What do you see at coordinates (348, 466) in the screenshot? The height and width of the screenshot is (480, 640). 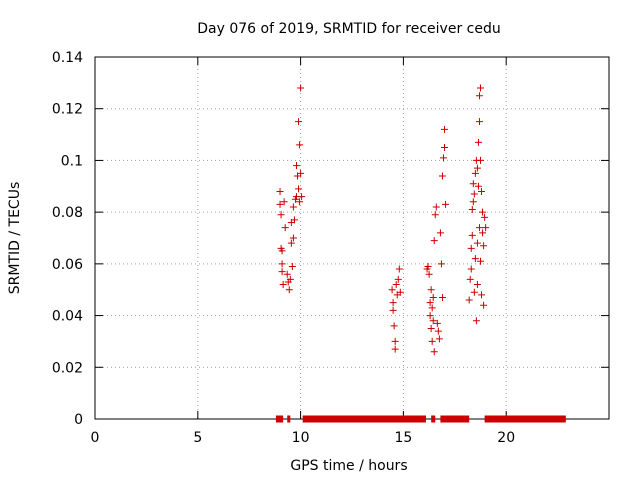 I see `x-axis-label: GPS time / hours` at bounding box center [348, 466].